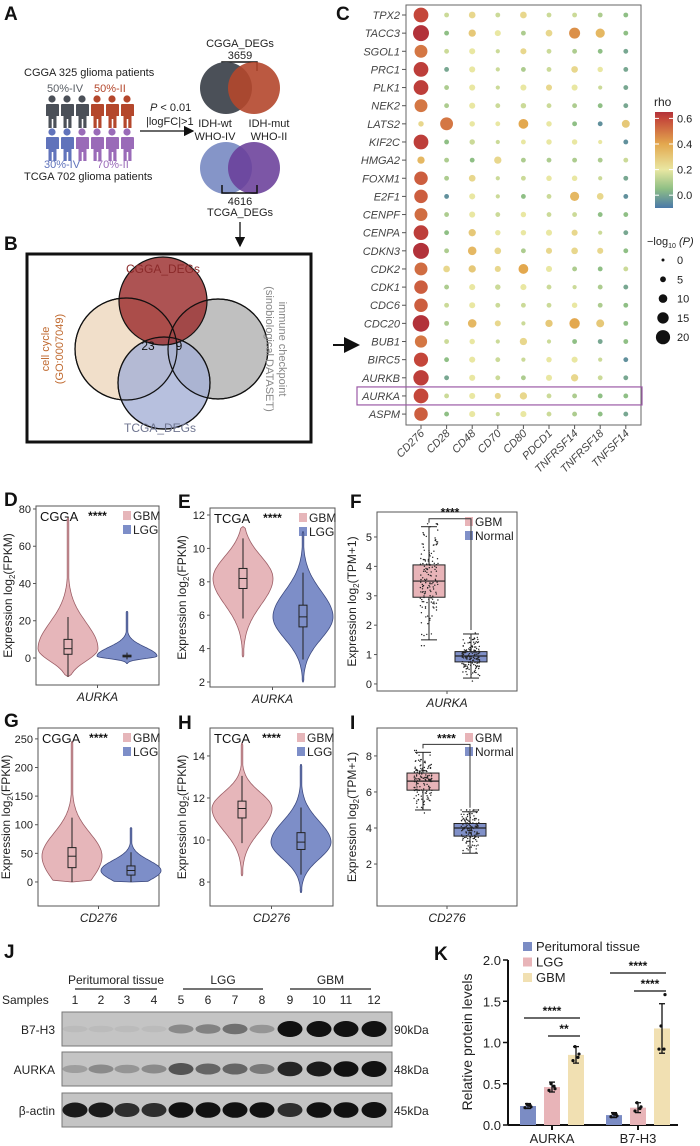 Image resolution: width=700 pixels, height=1146 pixels. I want to click on dot-NEK2-PDCD1, so click(549, 106).